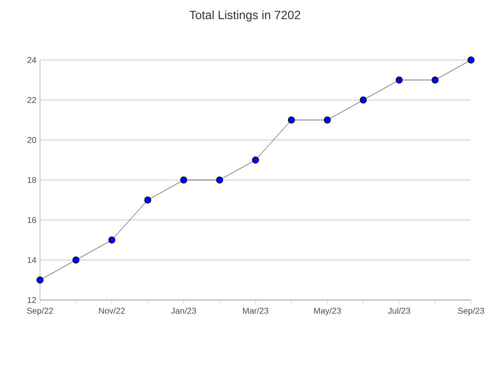 Image resolution: width=490 pixels, height=380 pixels. Describe the element at coordinates (31, 100) in the screenshot. I see `y-tick-label: 22` at that location.